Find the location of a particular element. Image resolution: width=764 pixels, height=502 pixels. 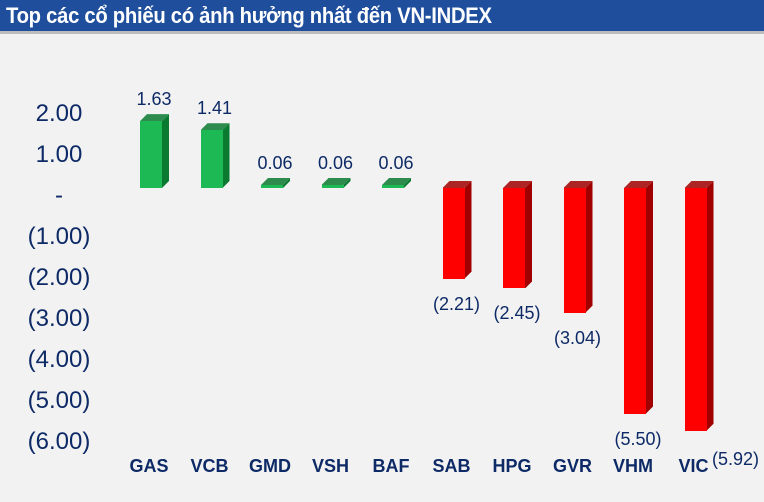

y-tick-label: 2.00 is located at coordinates (59, 113).